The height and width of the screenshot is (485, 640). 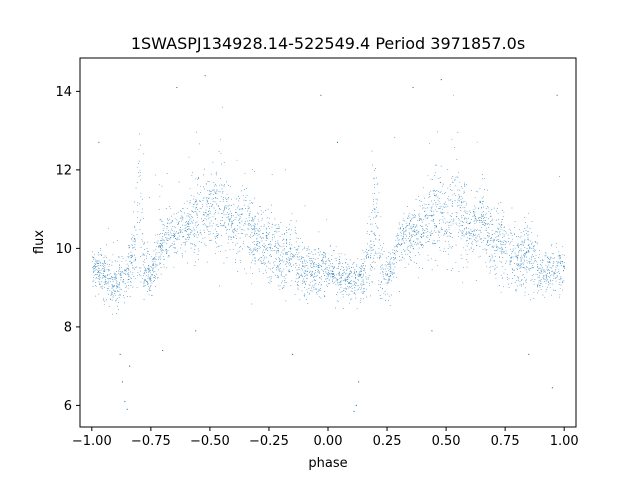 I want to click on y-tick-label: 12, so click(x=63, y=170).